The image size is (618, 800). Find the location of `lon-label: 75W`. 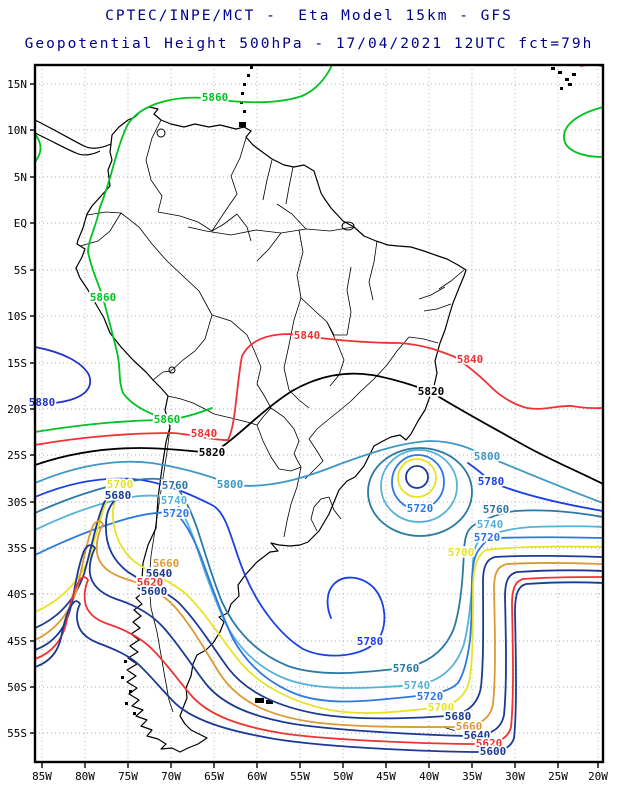

lon-label: 75W is located at coordinates (128, 776).